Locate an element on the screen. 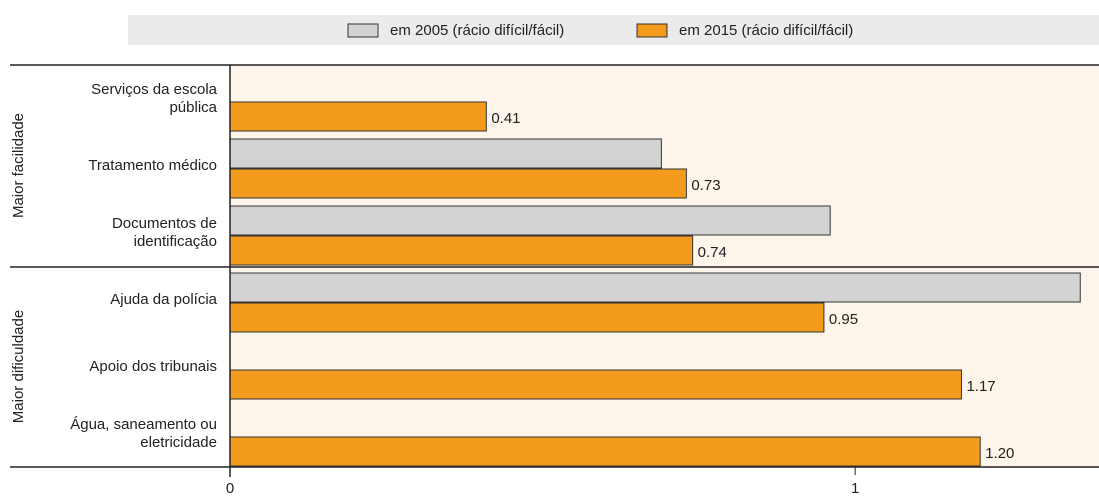  group-label: Maior facilidade is located at coordinates (18, 165).